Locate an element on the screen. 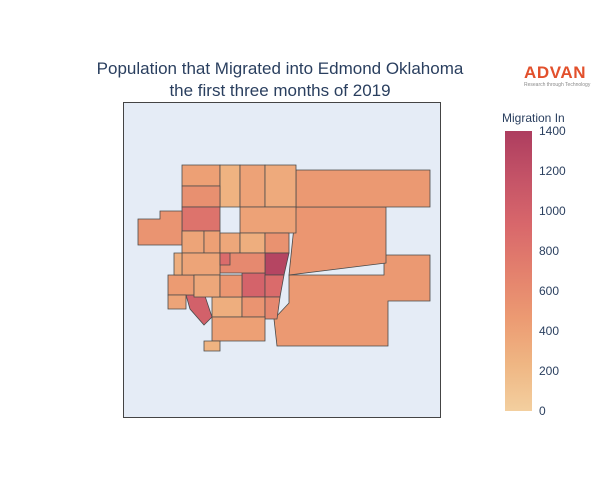 This screenshot has width=600, height=500. colorbar-tick: 1200 is located at coordinates (552, 171).